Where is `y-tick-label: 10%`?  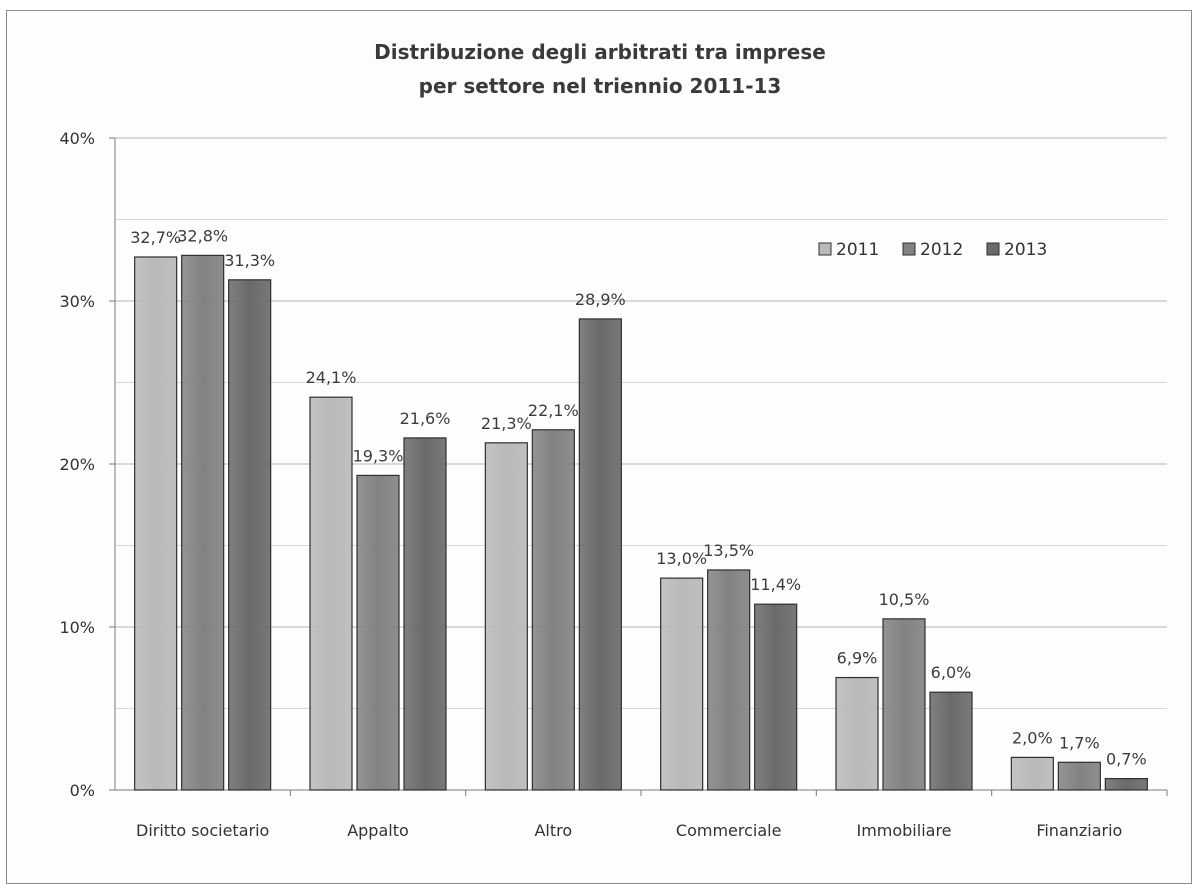 y-tick-label: 10% is located at coordinates (77, 627).